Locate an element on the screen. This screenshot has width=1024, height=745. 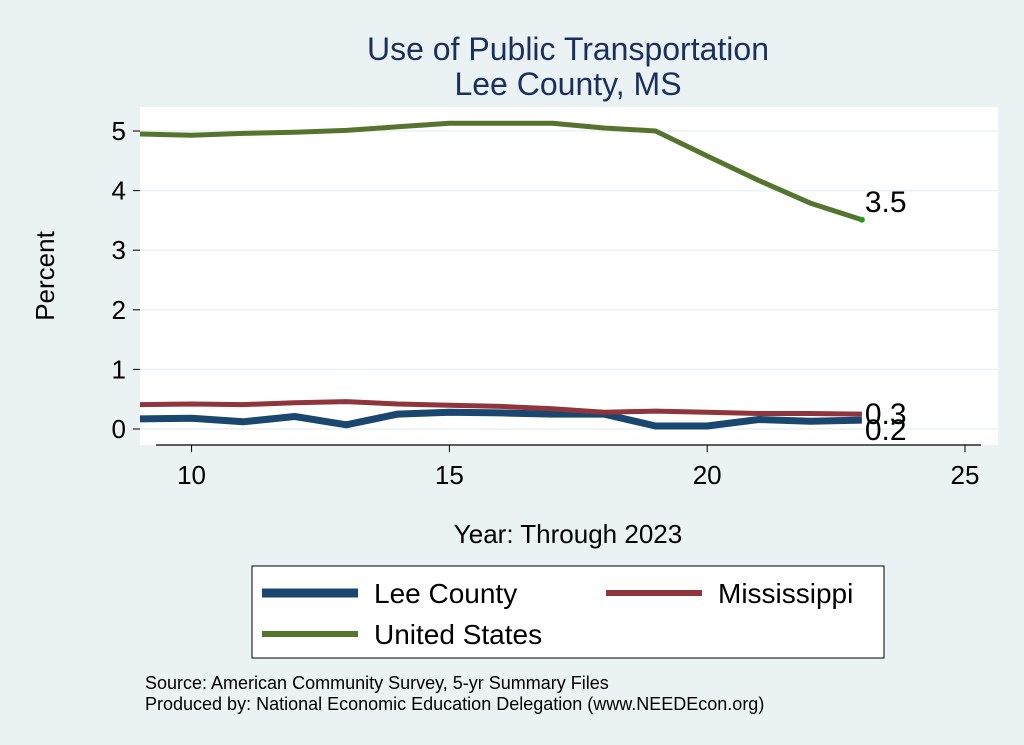
end-label-mississippi: 0.3 is located at coordinates (886, 414).